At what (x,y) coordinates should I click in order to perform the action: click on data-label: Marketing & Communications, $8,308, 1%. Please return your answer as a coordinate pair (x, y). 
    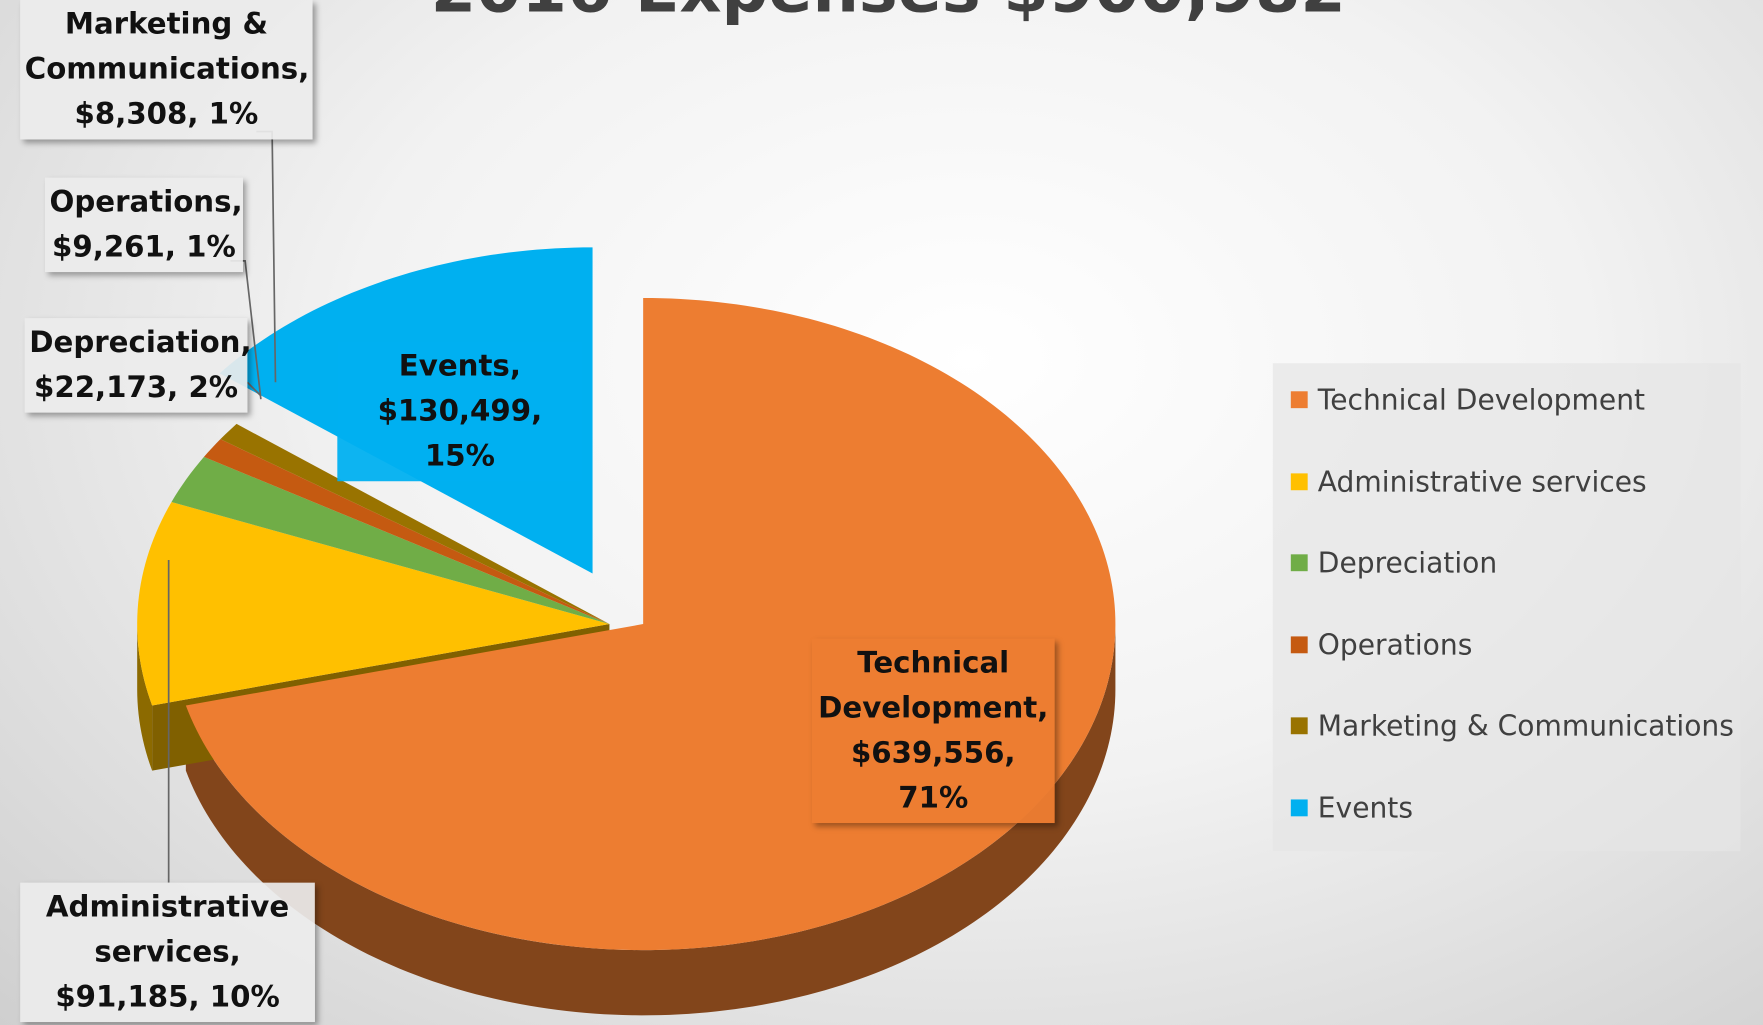
    Looking at the image, I should click on (166, 70).